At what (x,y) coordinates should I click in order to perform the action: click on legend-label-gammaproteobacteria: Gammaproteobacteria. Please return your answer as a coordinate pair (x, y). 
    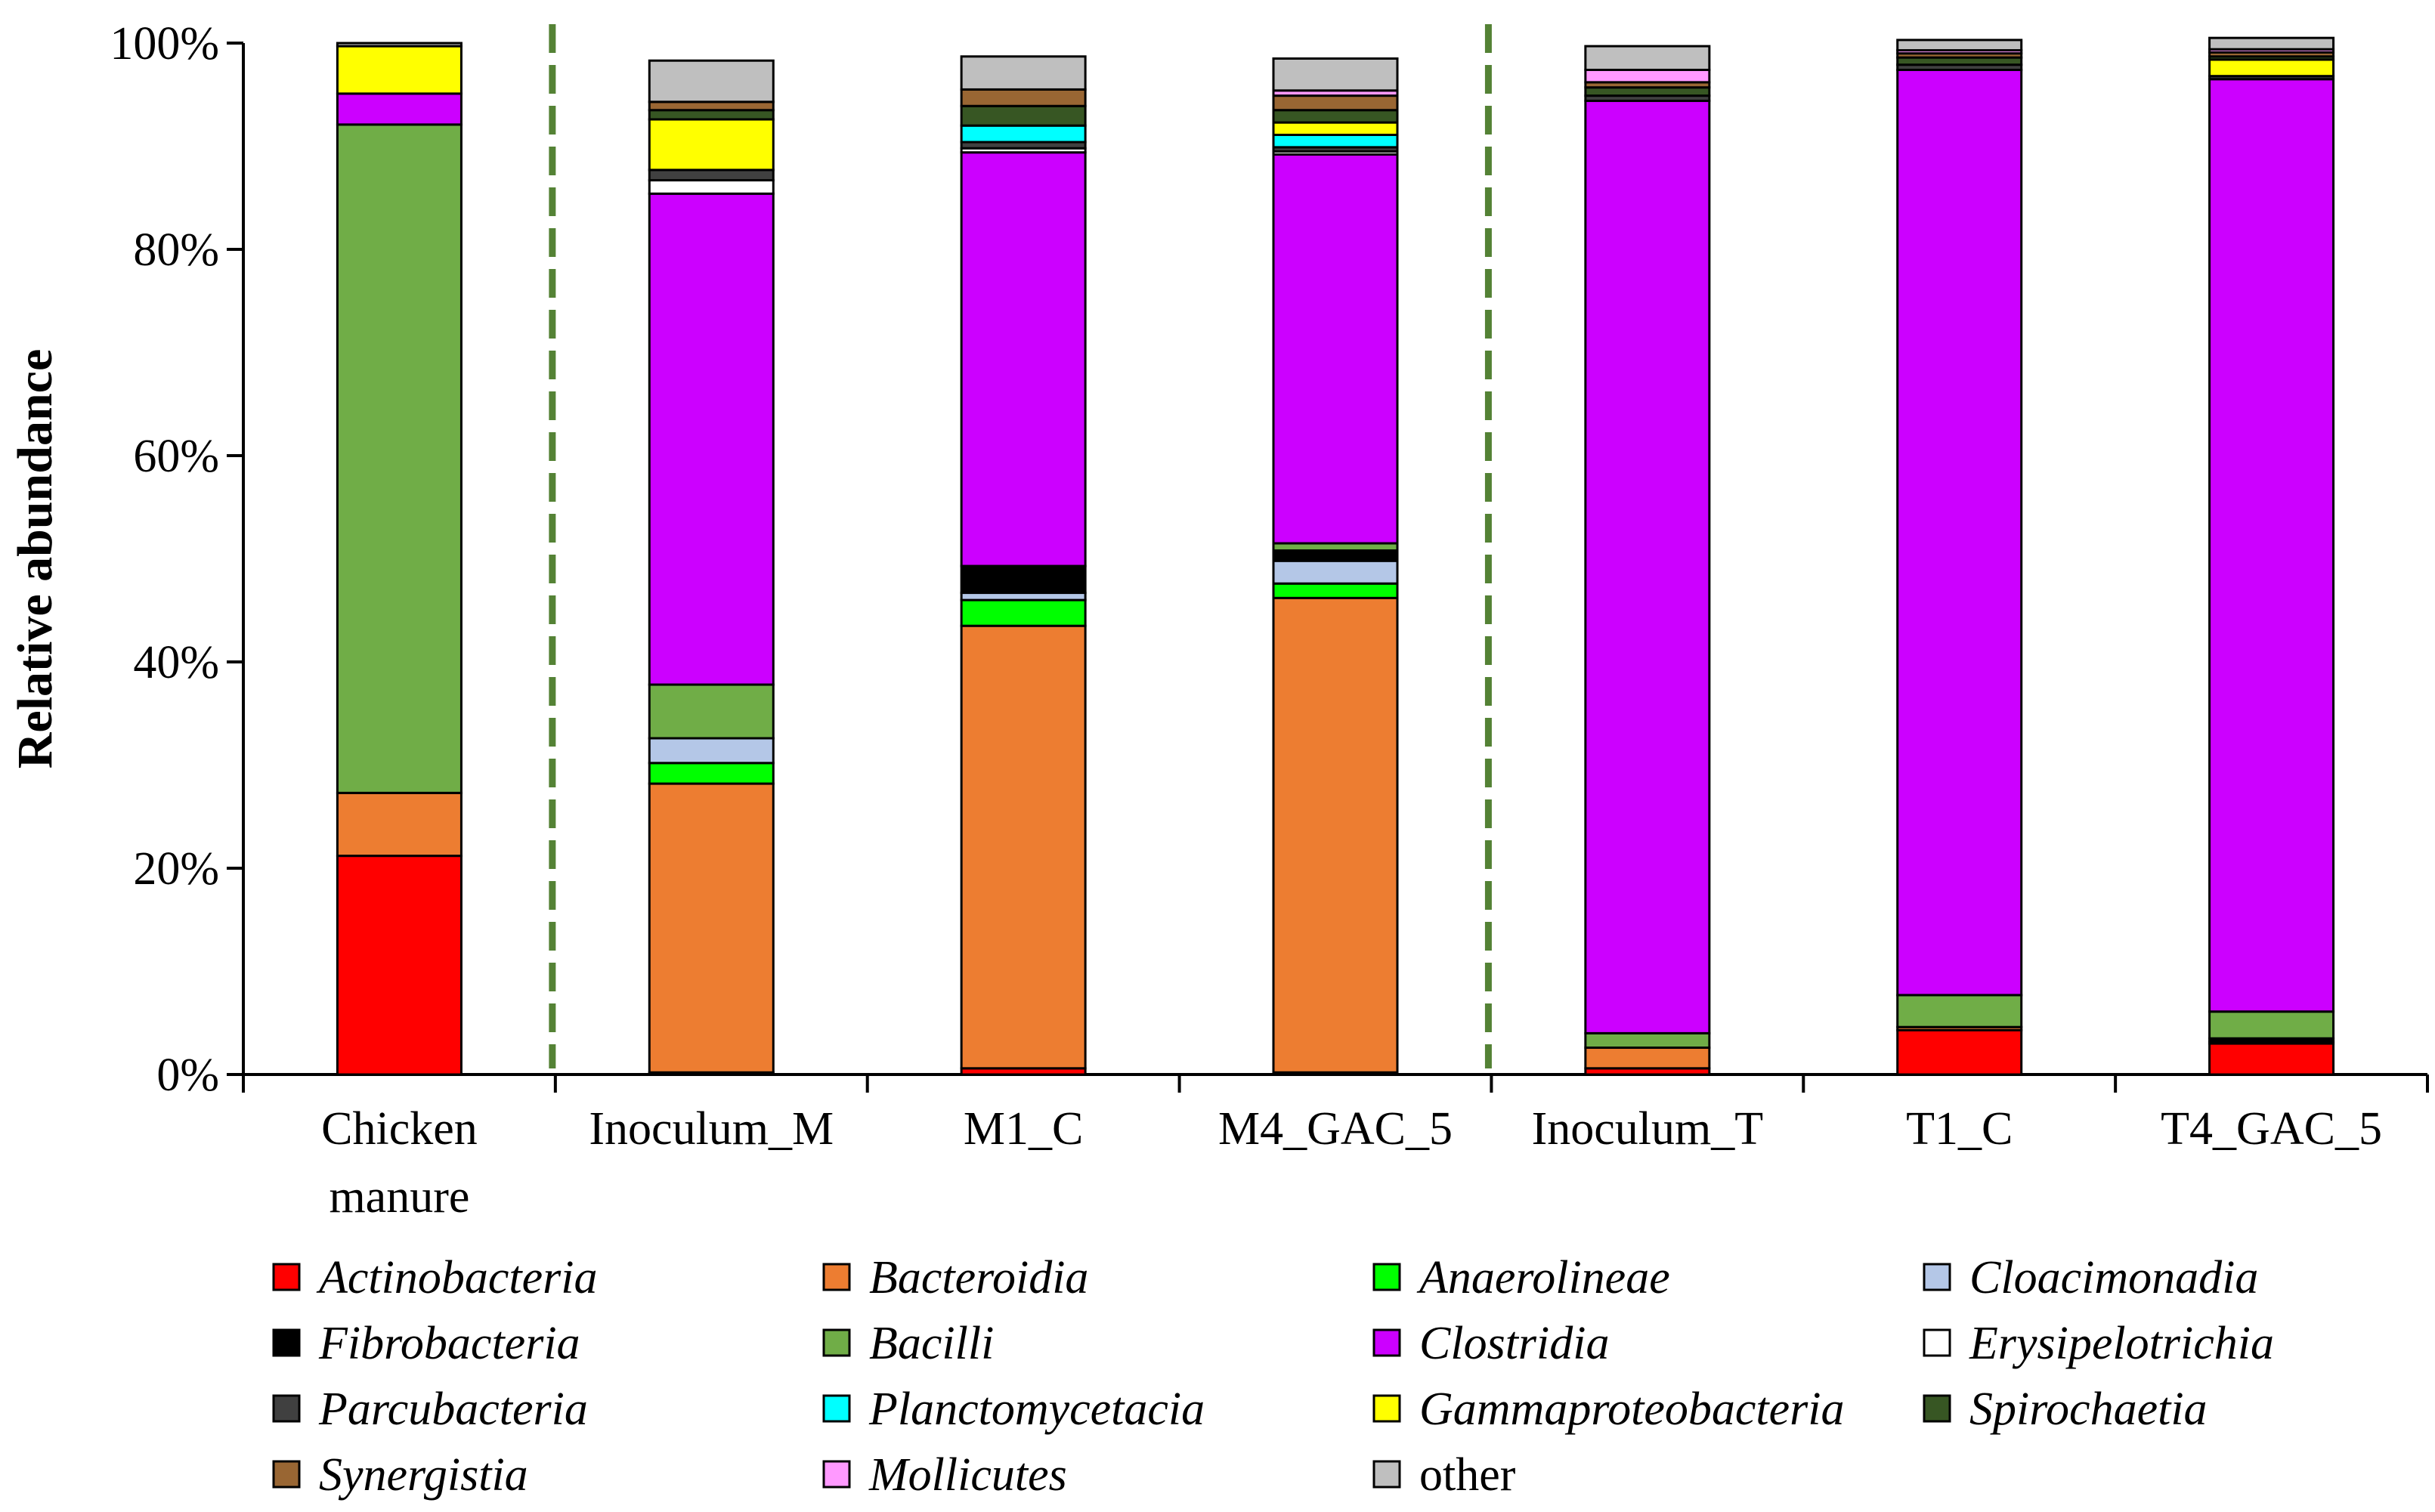
    Looking at the image, I should click on (1632, 1409).